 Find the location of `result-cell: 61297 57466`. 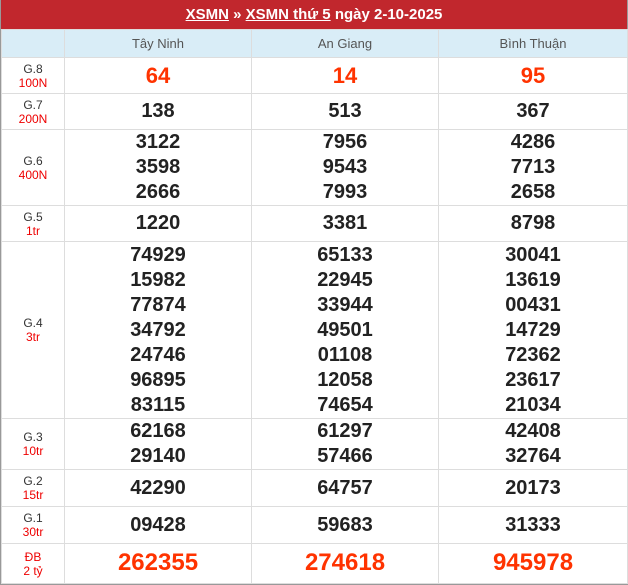

result-cell: 61297 57466 is located at coordinates (345, 444).